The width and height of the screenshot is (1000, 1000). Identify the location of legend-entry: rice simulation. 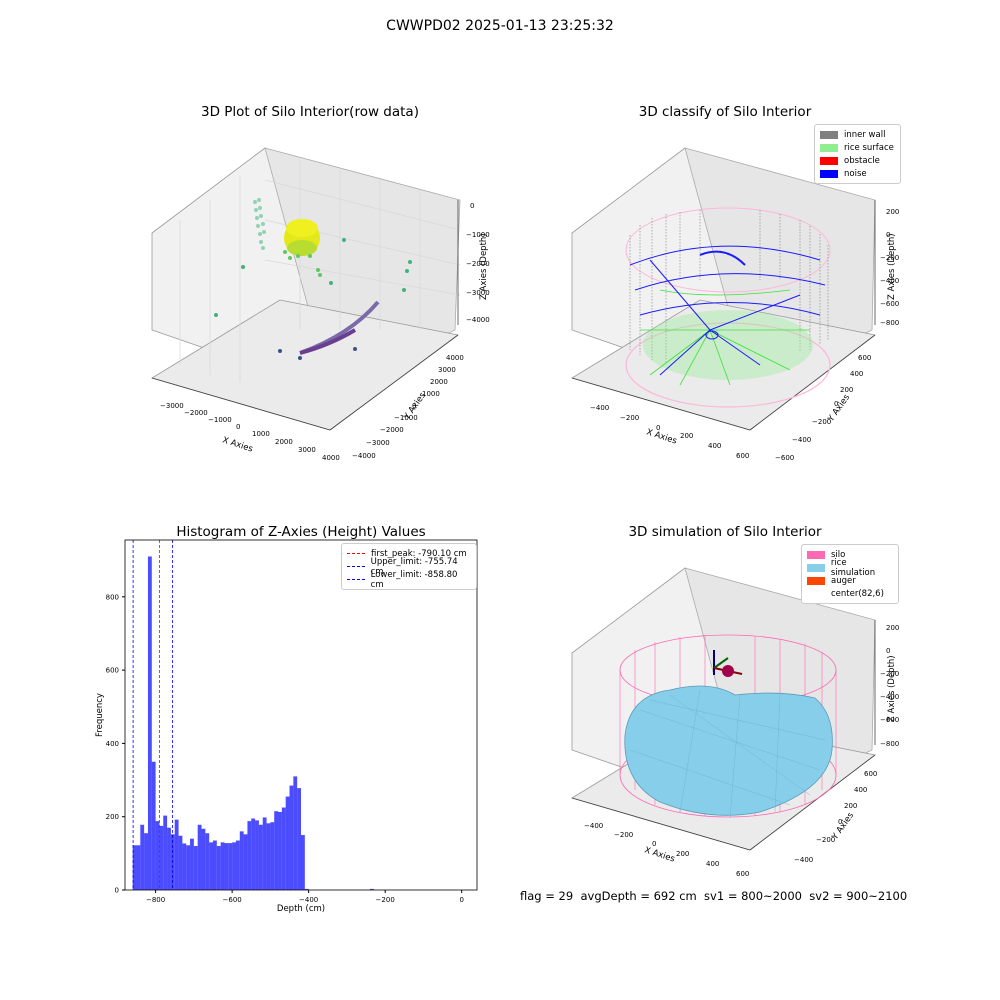
(850, 568).